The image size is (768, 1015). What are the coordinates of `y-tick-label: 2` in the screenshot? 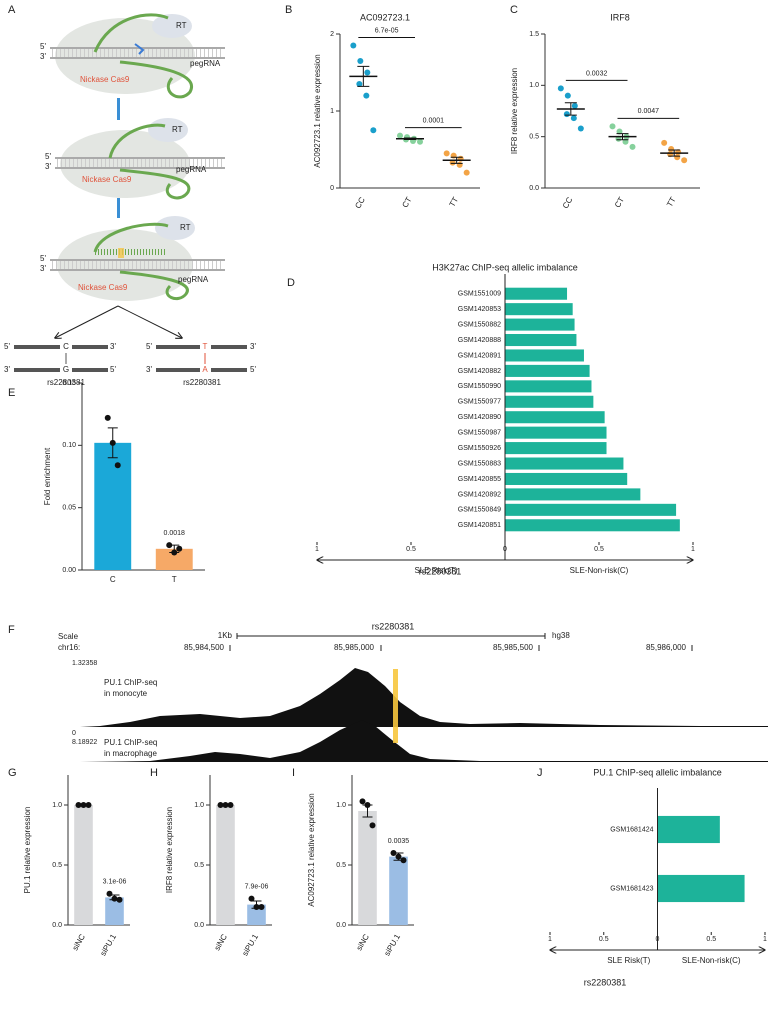 It's located at (332, 34).